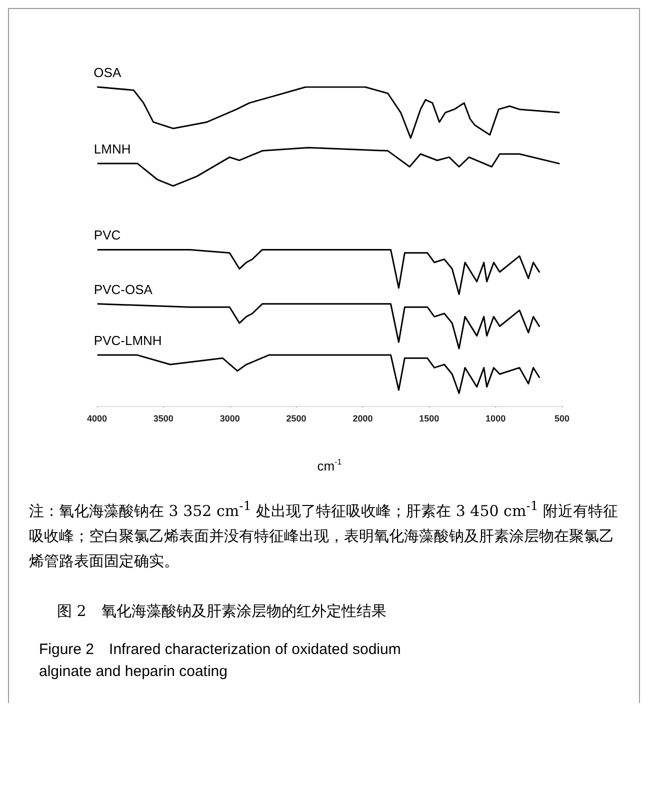  I want to click on series-label: LMNH, so click(112, 149).